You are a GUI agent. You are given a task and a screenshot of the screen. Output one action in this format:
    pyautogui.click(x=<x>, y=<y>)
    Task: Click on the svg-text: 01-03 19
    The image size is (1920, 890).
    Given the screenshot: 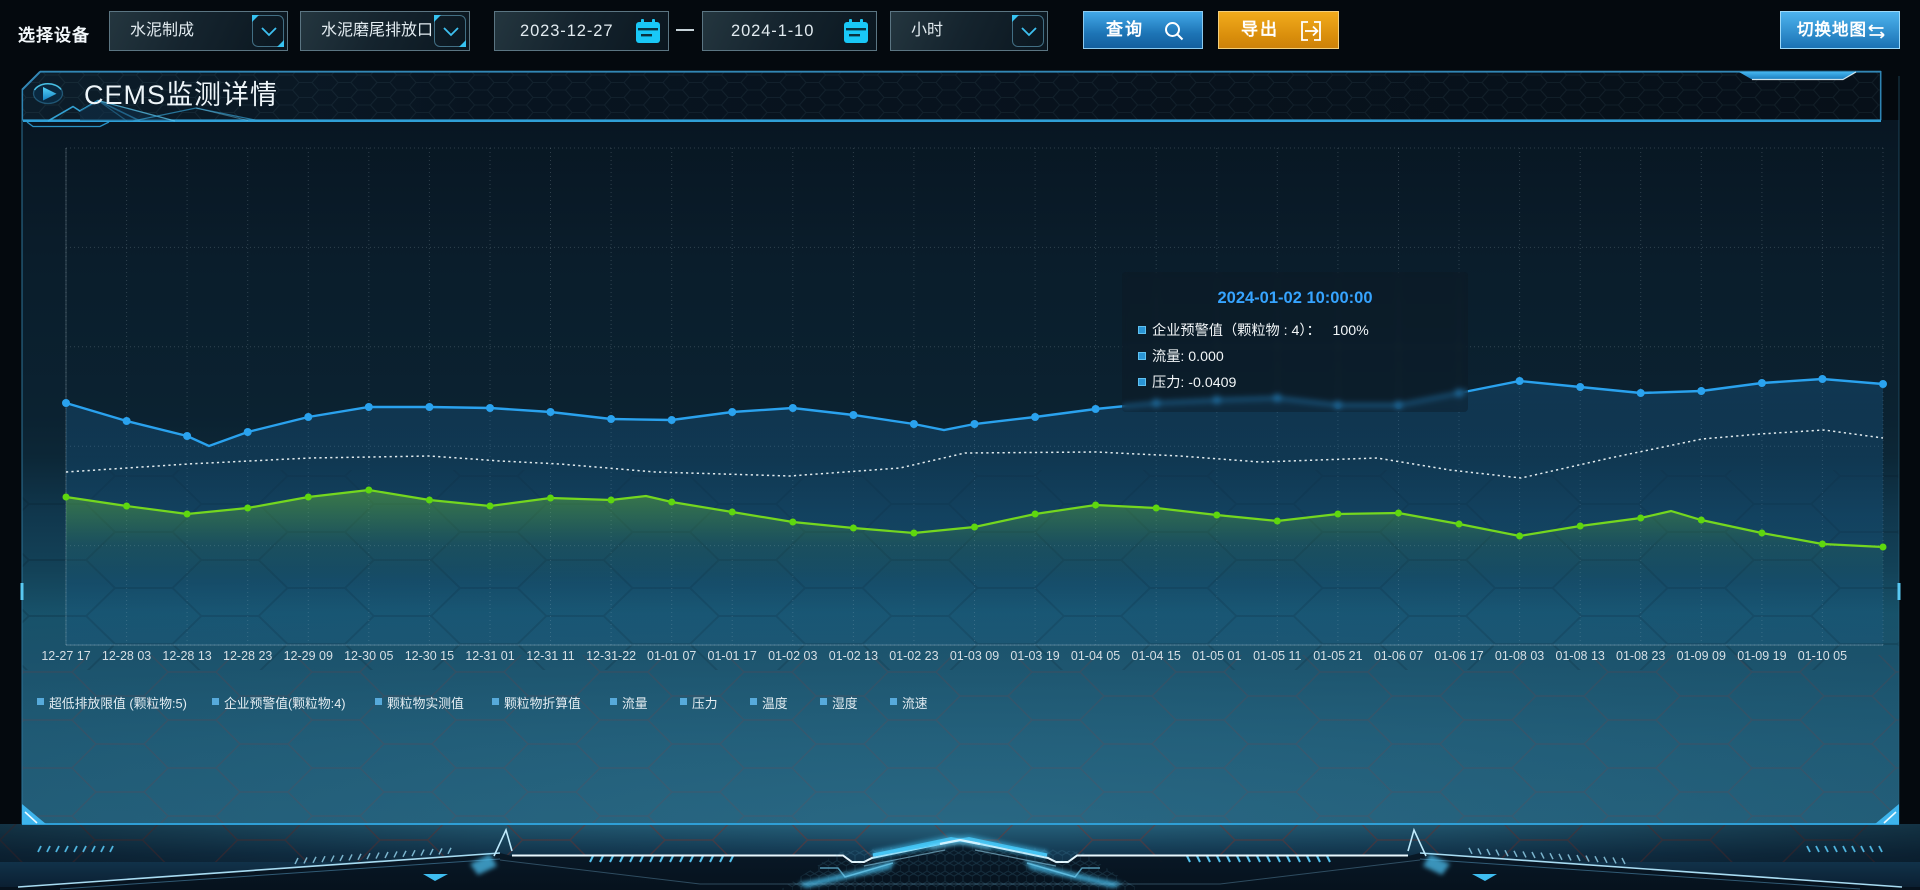 What is the action you would take?
    pyautogui.click(x=1034, y=656)
    